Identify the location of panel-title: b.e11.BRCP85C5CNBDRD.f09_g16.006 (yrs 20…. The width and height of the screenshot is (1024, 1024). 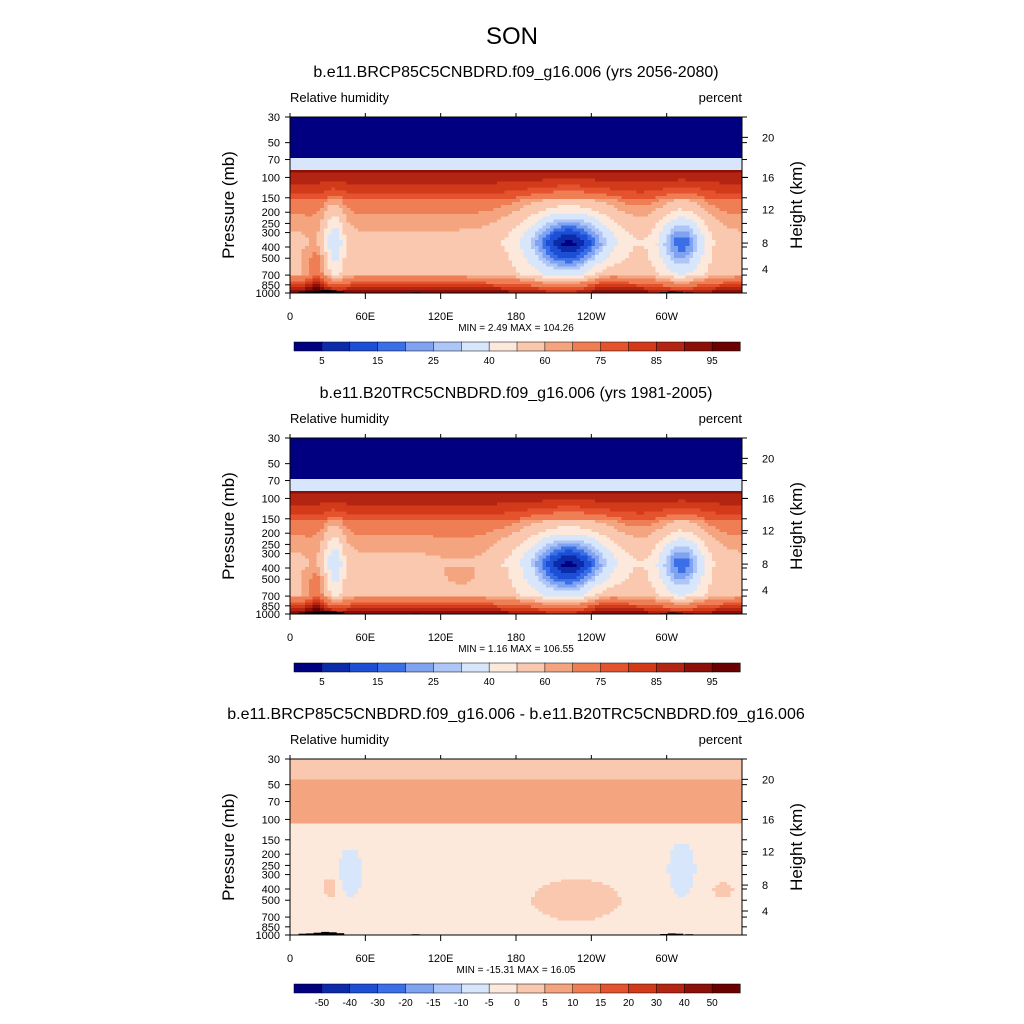
(515, 72).